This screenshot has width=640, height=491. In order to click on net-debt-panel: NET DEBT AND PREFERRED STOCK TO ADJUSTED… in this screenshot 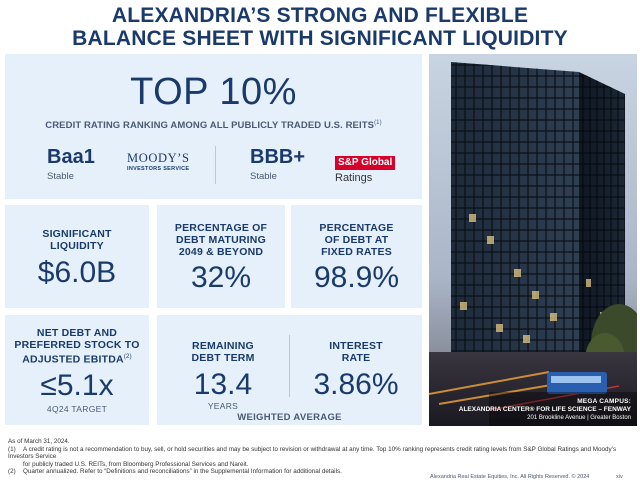, I will do `click(77, 370)`.